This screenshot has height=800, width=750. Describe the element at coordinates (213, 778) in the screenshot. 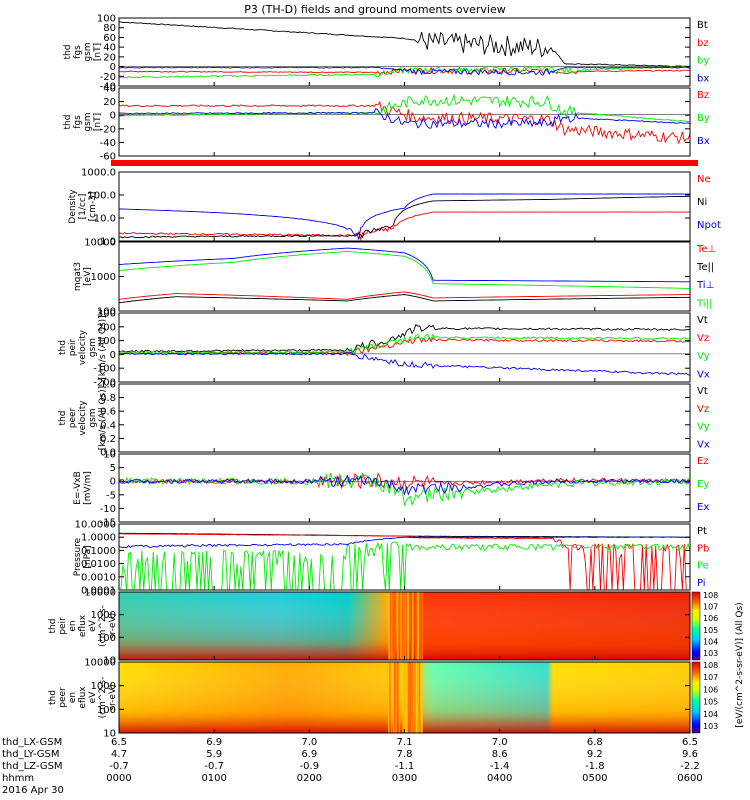

I see `time-tick-label: 0100` at that location.